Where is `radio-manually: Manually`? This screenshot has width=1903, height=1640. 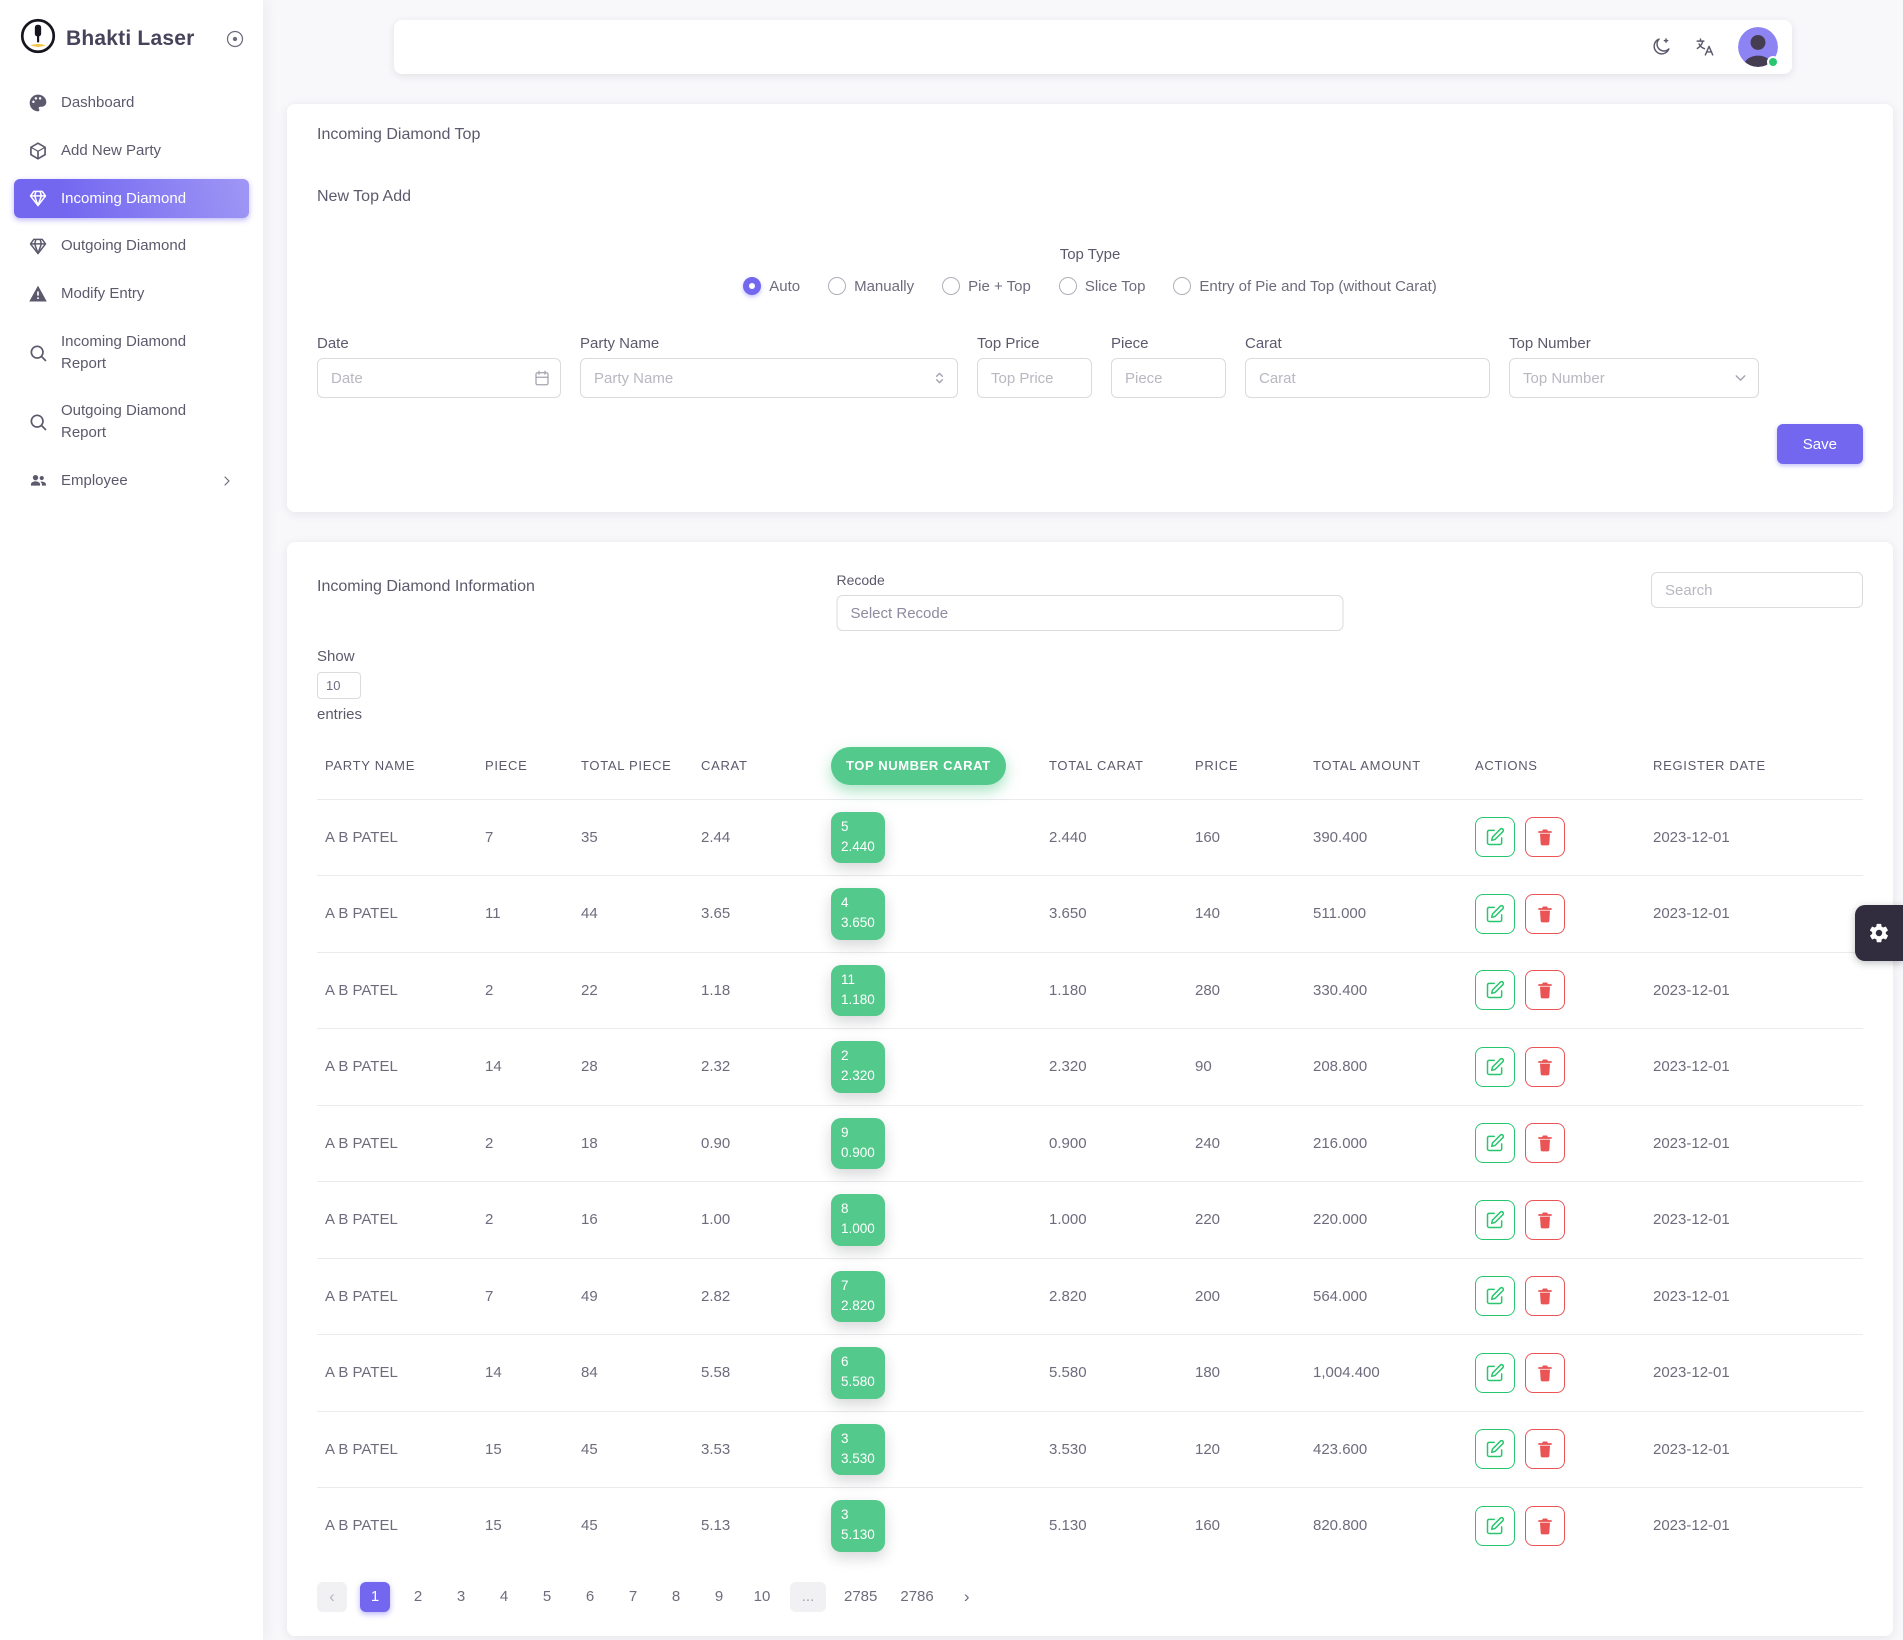 radio-manually: Manually is located at coordinates (871, 286).